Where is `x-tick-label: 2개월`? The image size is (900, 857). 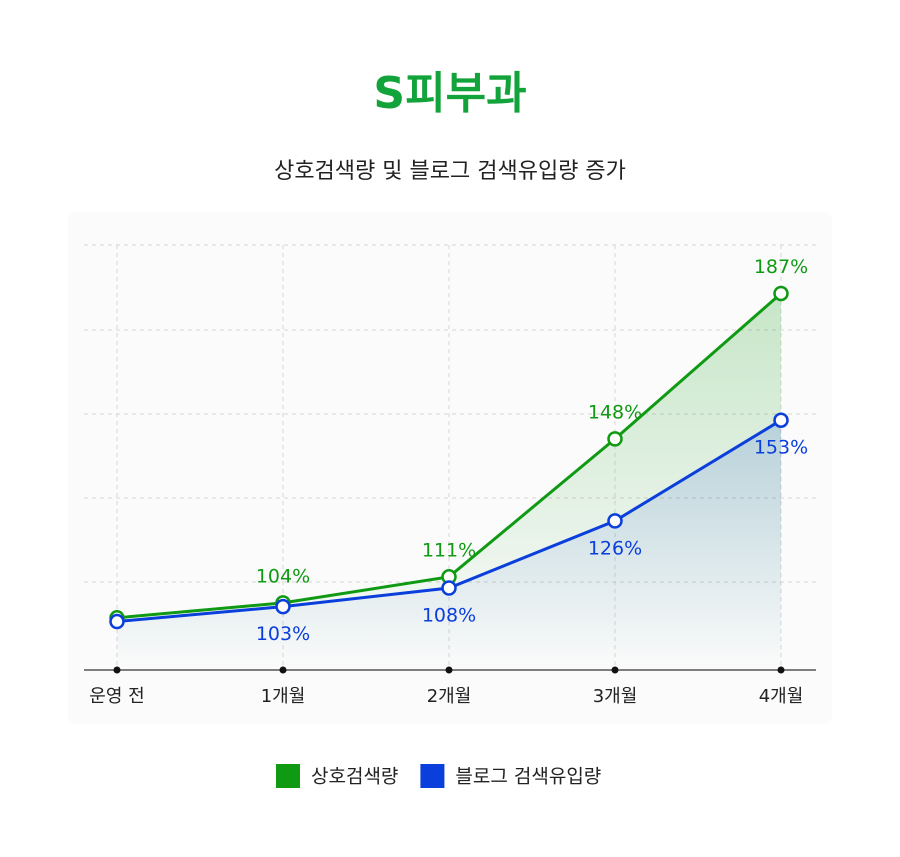
x-tick-label: 2개월 is located at coordinates (449, 696).